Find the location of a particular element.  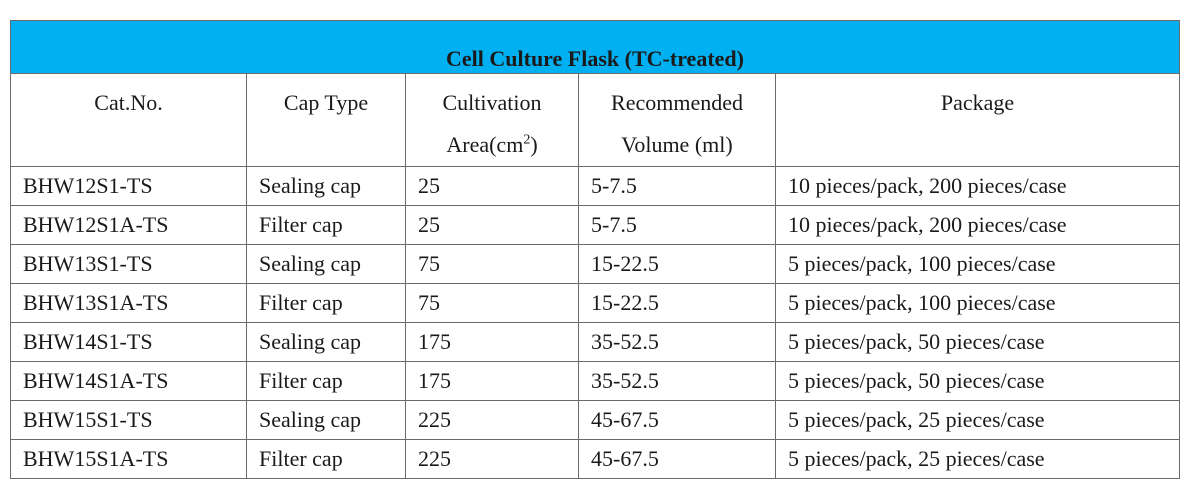

header-area-sup: 2 is located at coordinates (527, 140).